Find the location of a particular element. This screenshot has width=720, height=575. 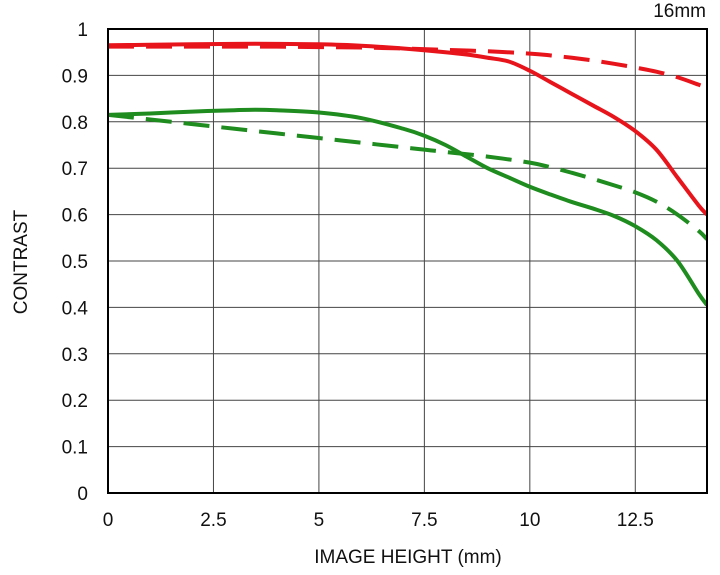

x-tick-label: 7.5 is located at coordinates (424, 520).